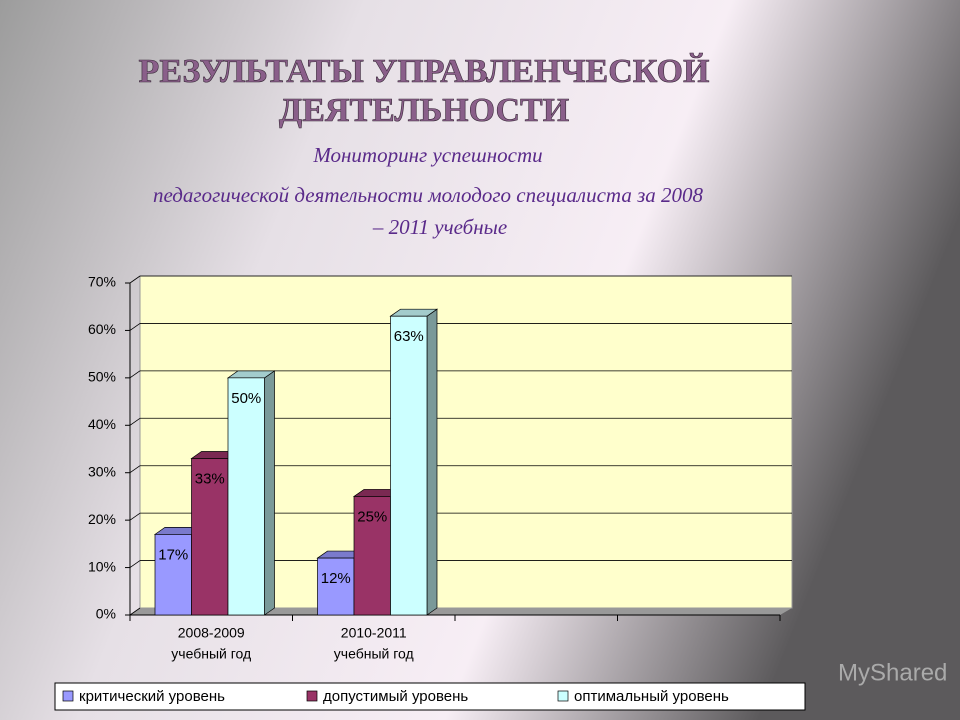 This screenshot has height=720, width=960. What do you see at coordinates (102, 282) in the screenshot?
I see `y-tick-label: 70%` at bounding box center [102, 282].